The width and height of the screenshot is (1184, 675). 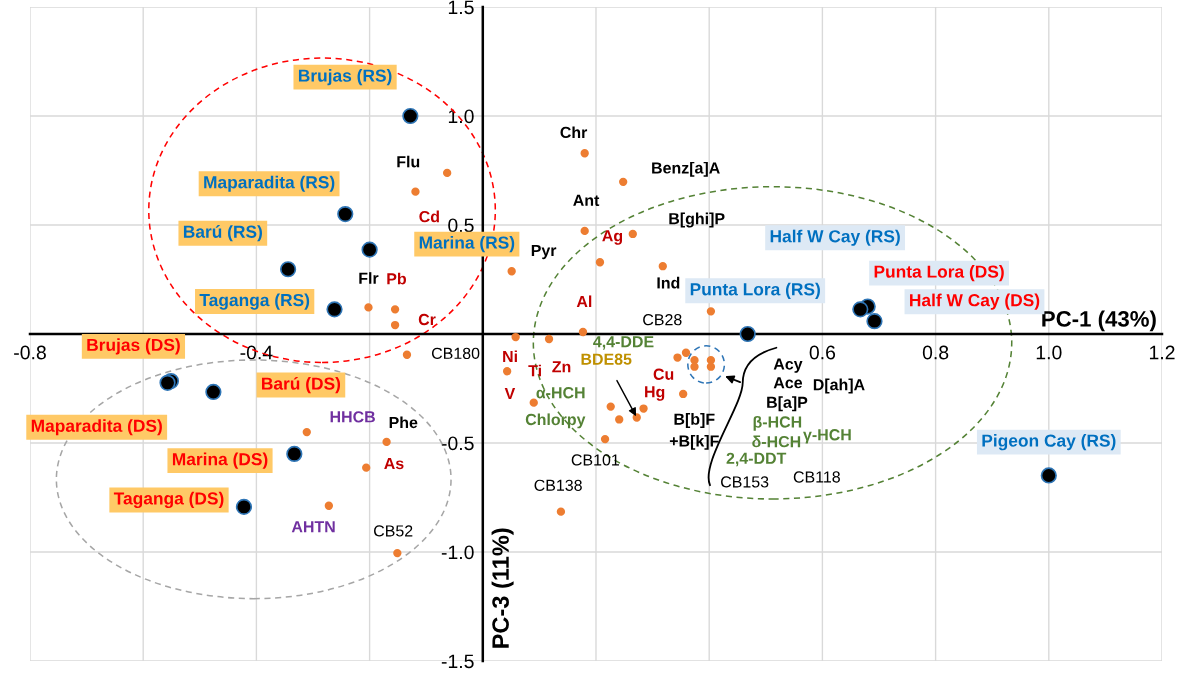 I want to click on annotation: 2,4-DDT, so click(x=756, y=459).